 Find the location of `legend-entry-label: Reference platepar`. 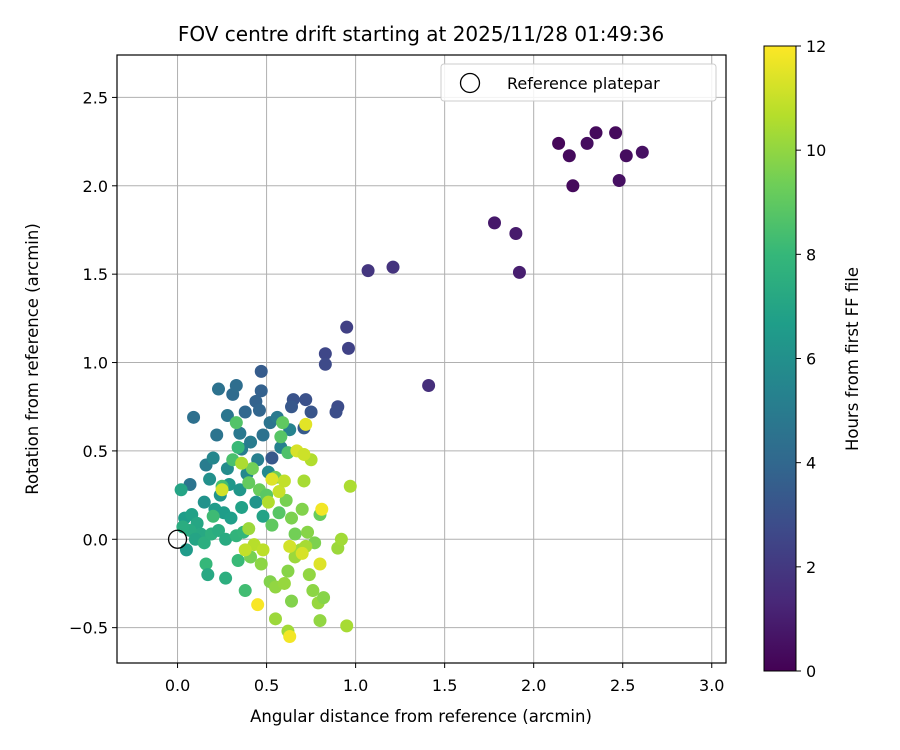

legend-entry-label: Reference platepar is located at coordinates (583, 83).